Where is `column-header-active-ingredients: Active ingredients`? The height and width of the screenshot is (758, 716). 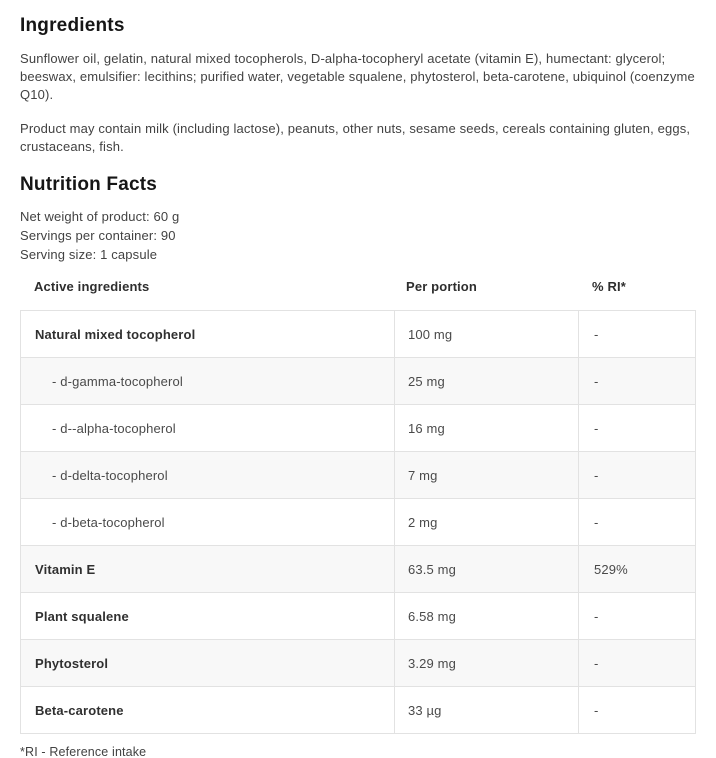
column-header-active-ingredients: Active ingredients is located at coordinates (92, 286).